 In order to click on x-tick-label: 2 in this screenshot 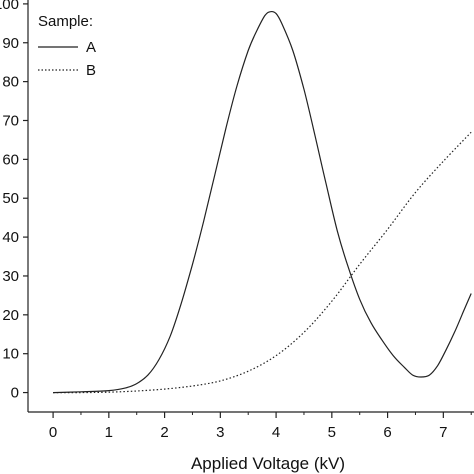, I will do `click(164, 432)`.